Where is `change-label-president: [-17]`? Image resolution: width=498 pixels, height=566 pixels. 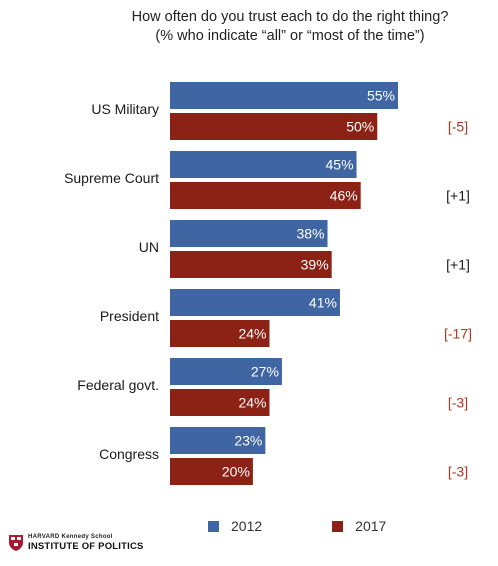
change-label-president: [-17] is located at coordinates (458, 334).